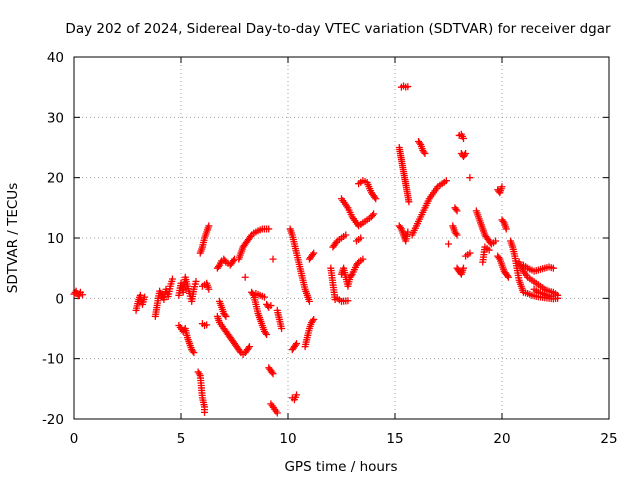  Describe the element at coordinates (287, 439) in the screenshot. I see `x-tick-label: 10` at that location.